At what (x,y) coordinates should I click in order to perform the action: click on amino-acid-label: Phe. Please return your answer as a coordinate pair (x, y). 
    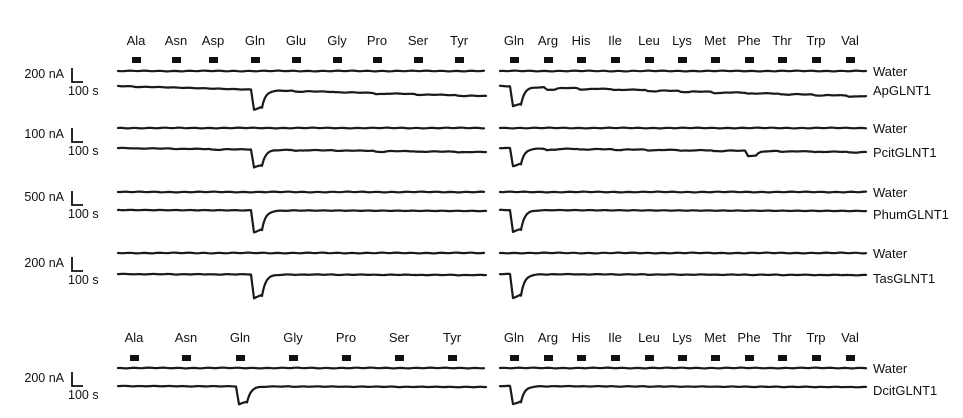
    Looking at the image, I should click on (748, 40).